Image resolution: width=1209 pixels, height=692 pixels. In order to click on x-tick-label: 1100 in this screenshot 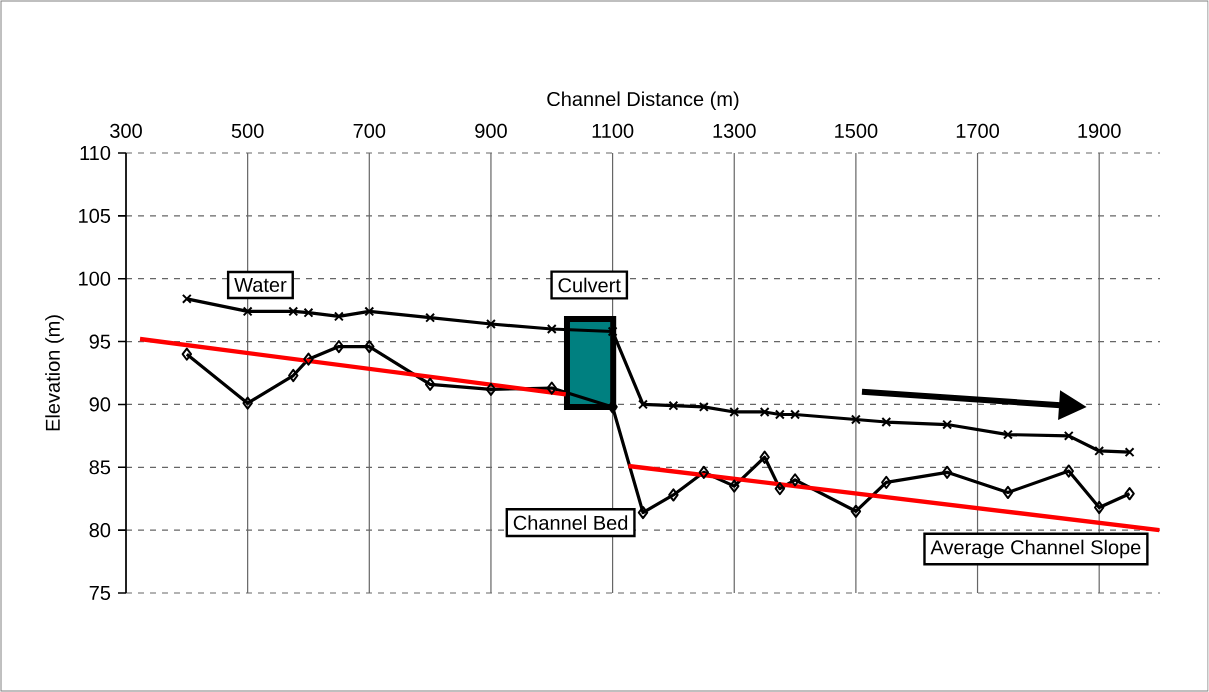, I will do `click(613, 130)`.